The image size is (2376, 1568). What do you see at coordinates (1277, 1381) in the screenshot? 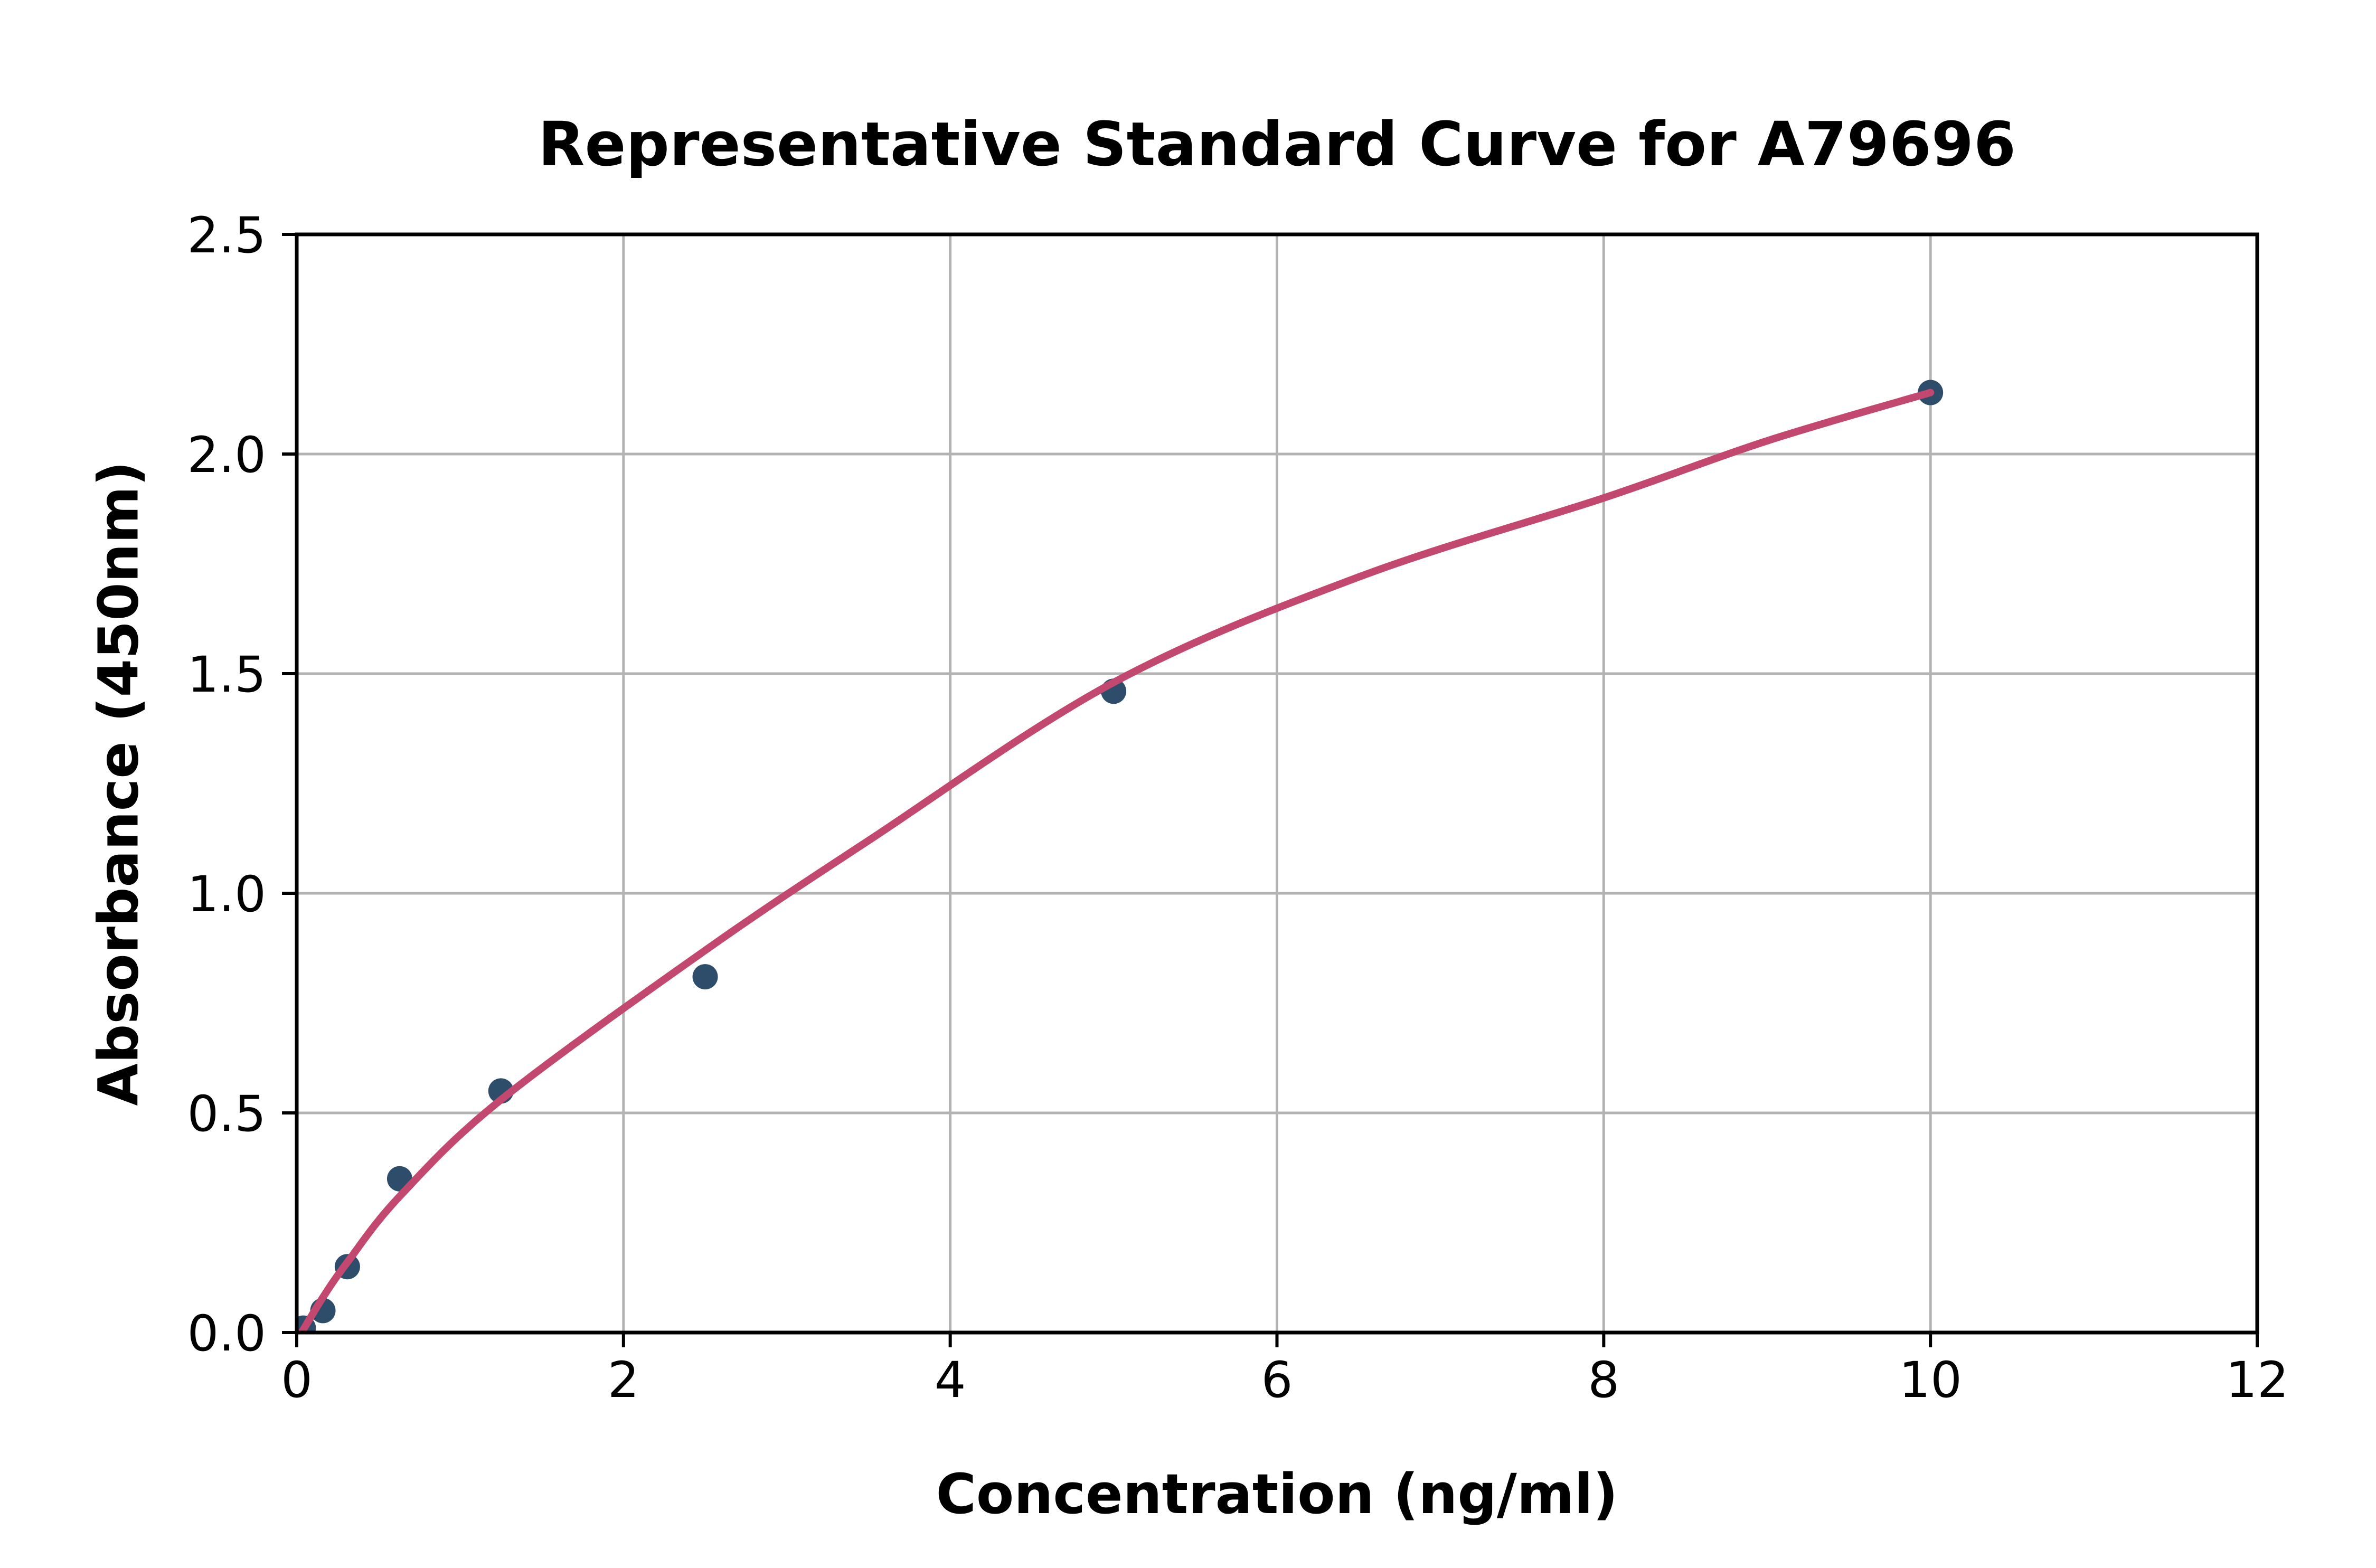
I see `x-tick-label: 6` at bounding box center [1277, 1381].